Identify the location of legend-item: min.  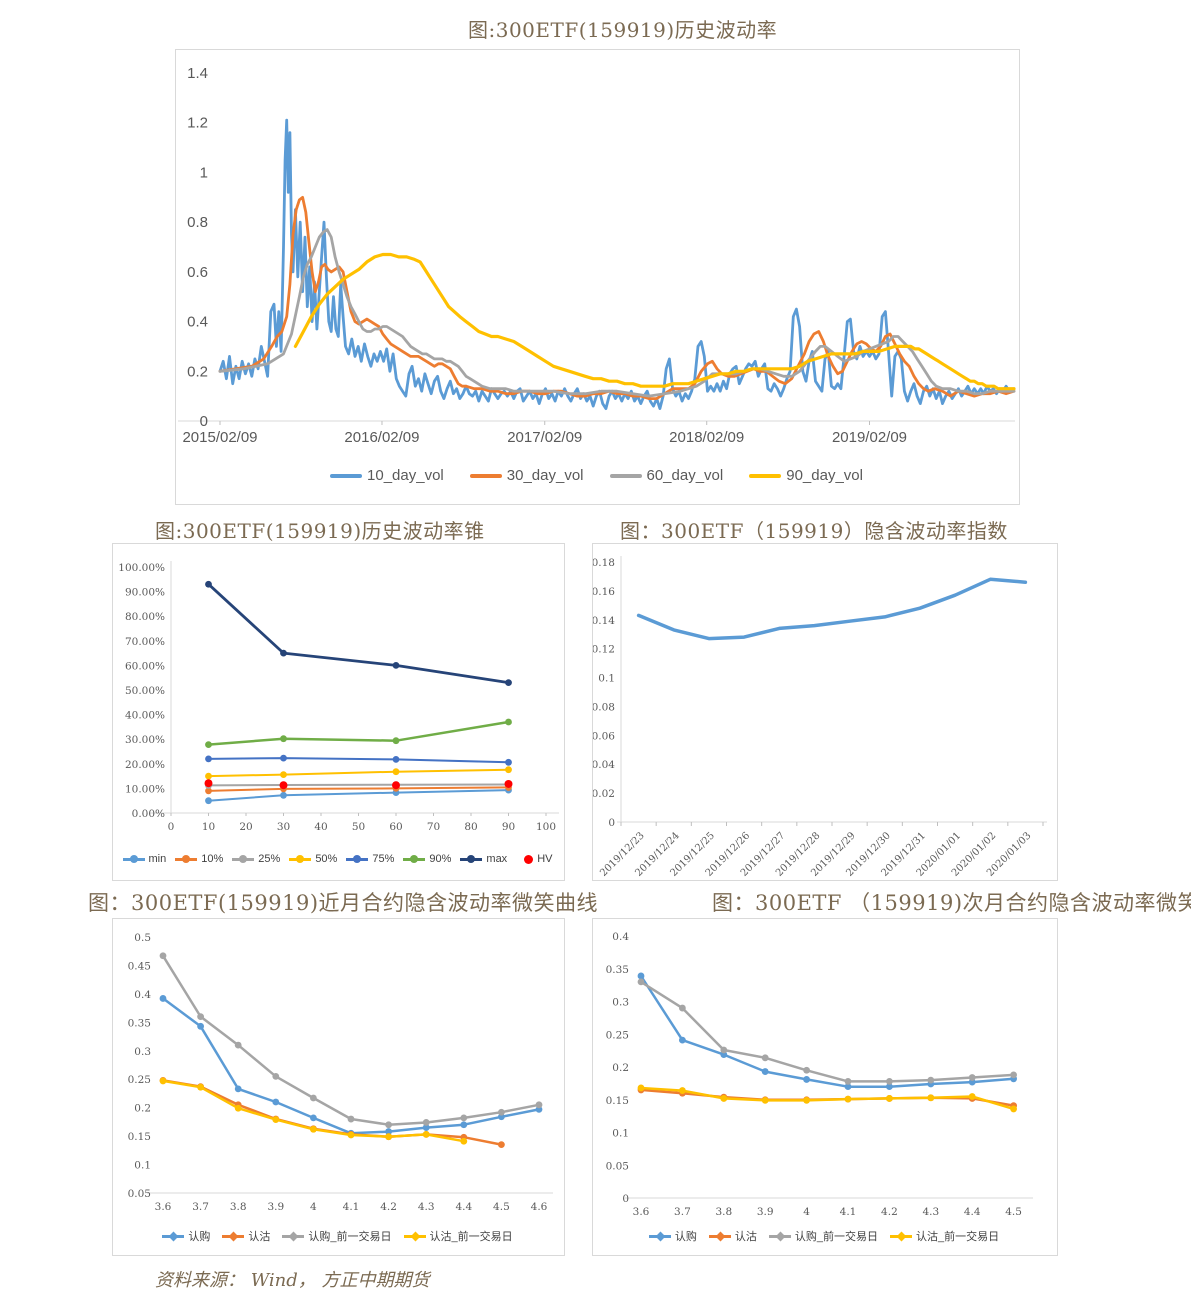
(144, 859).